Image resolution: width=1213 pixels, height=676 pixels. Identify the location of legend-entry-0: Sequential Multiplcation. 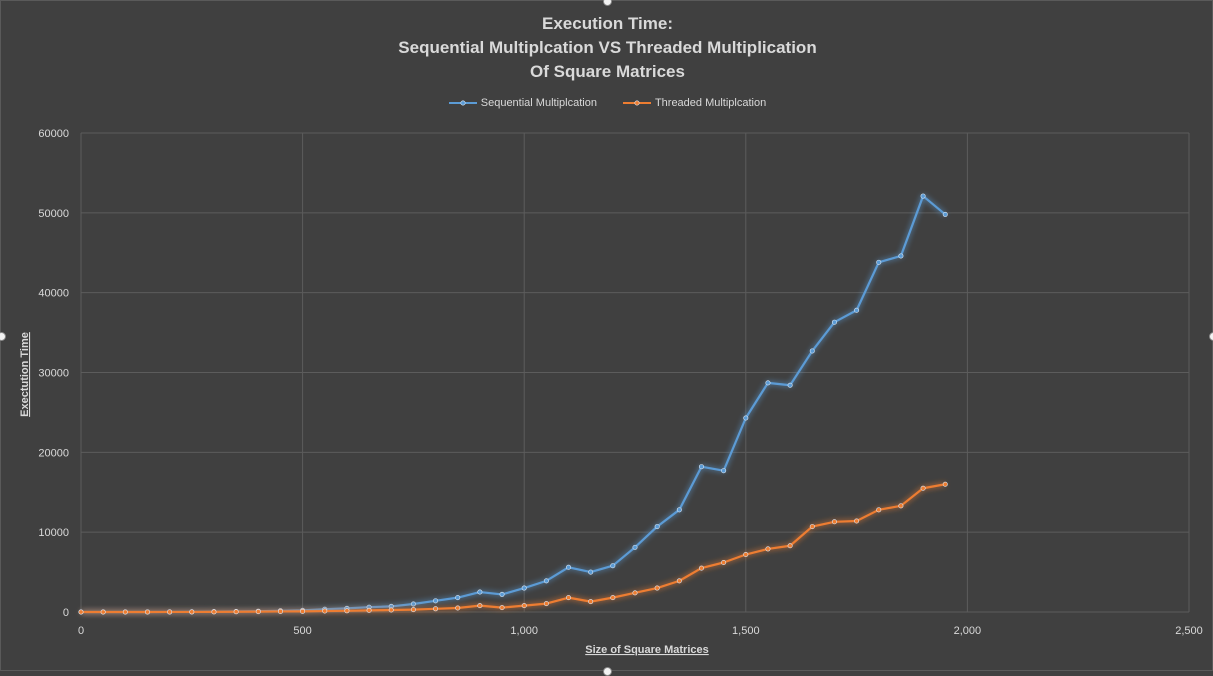
(522, 103).